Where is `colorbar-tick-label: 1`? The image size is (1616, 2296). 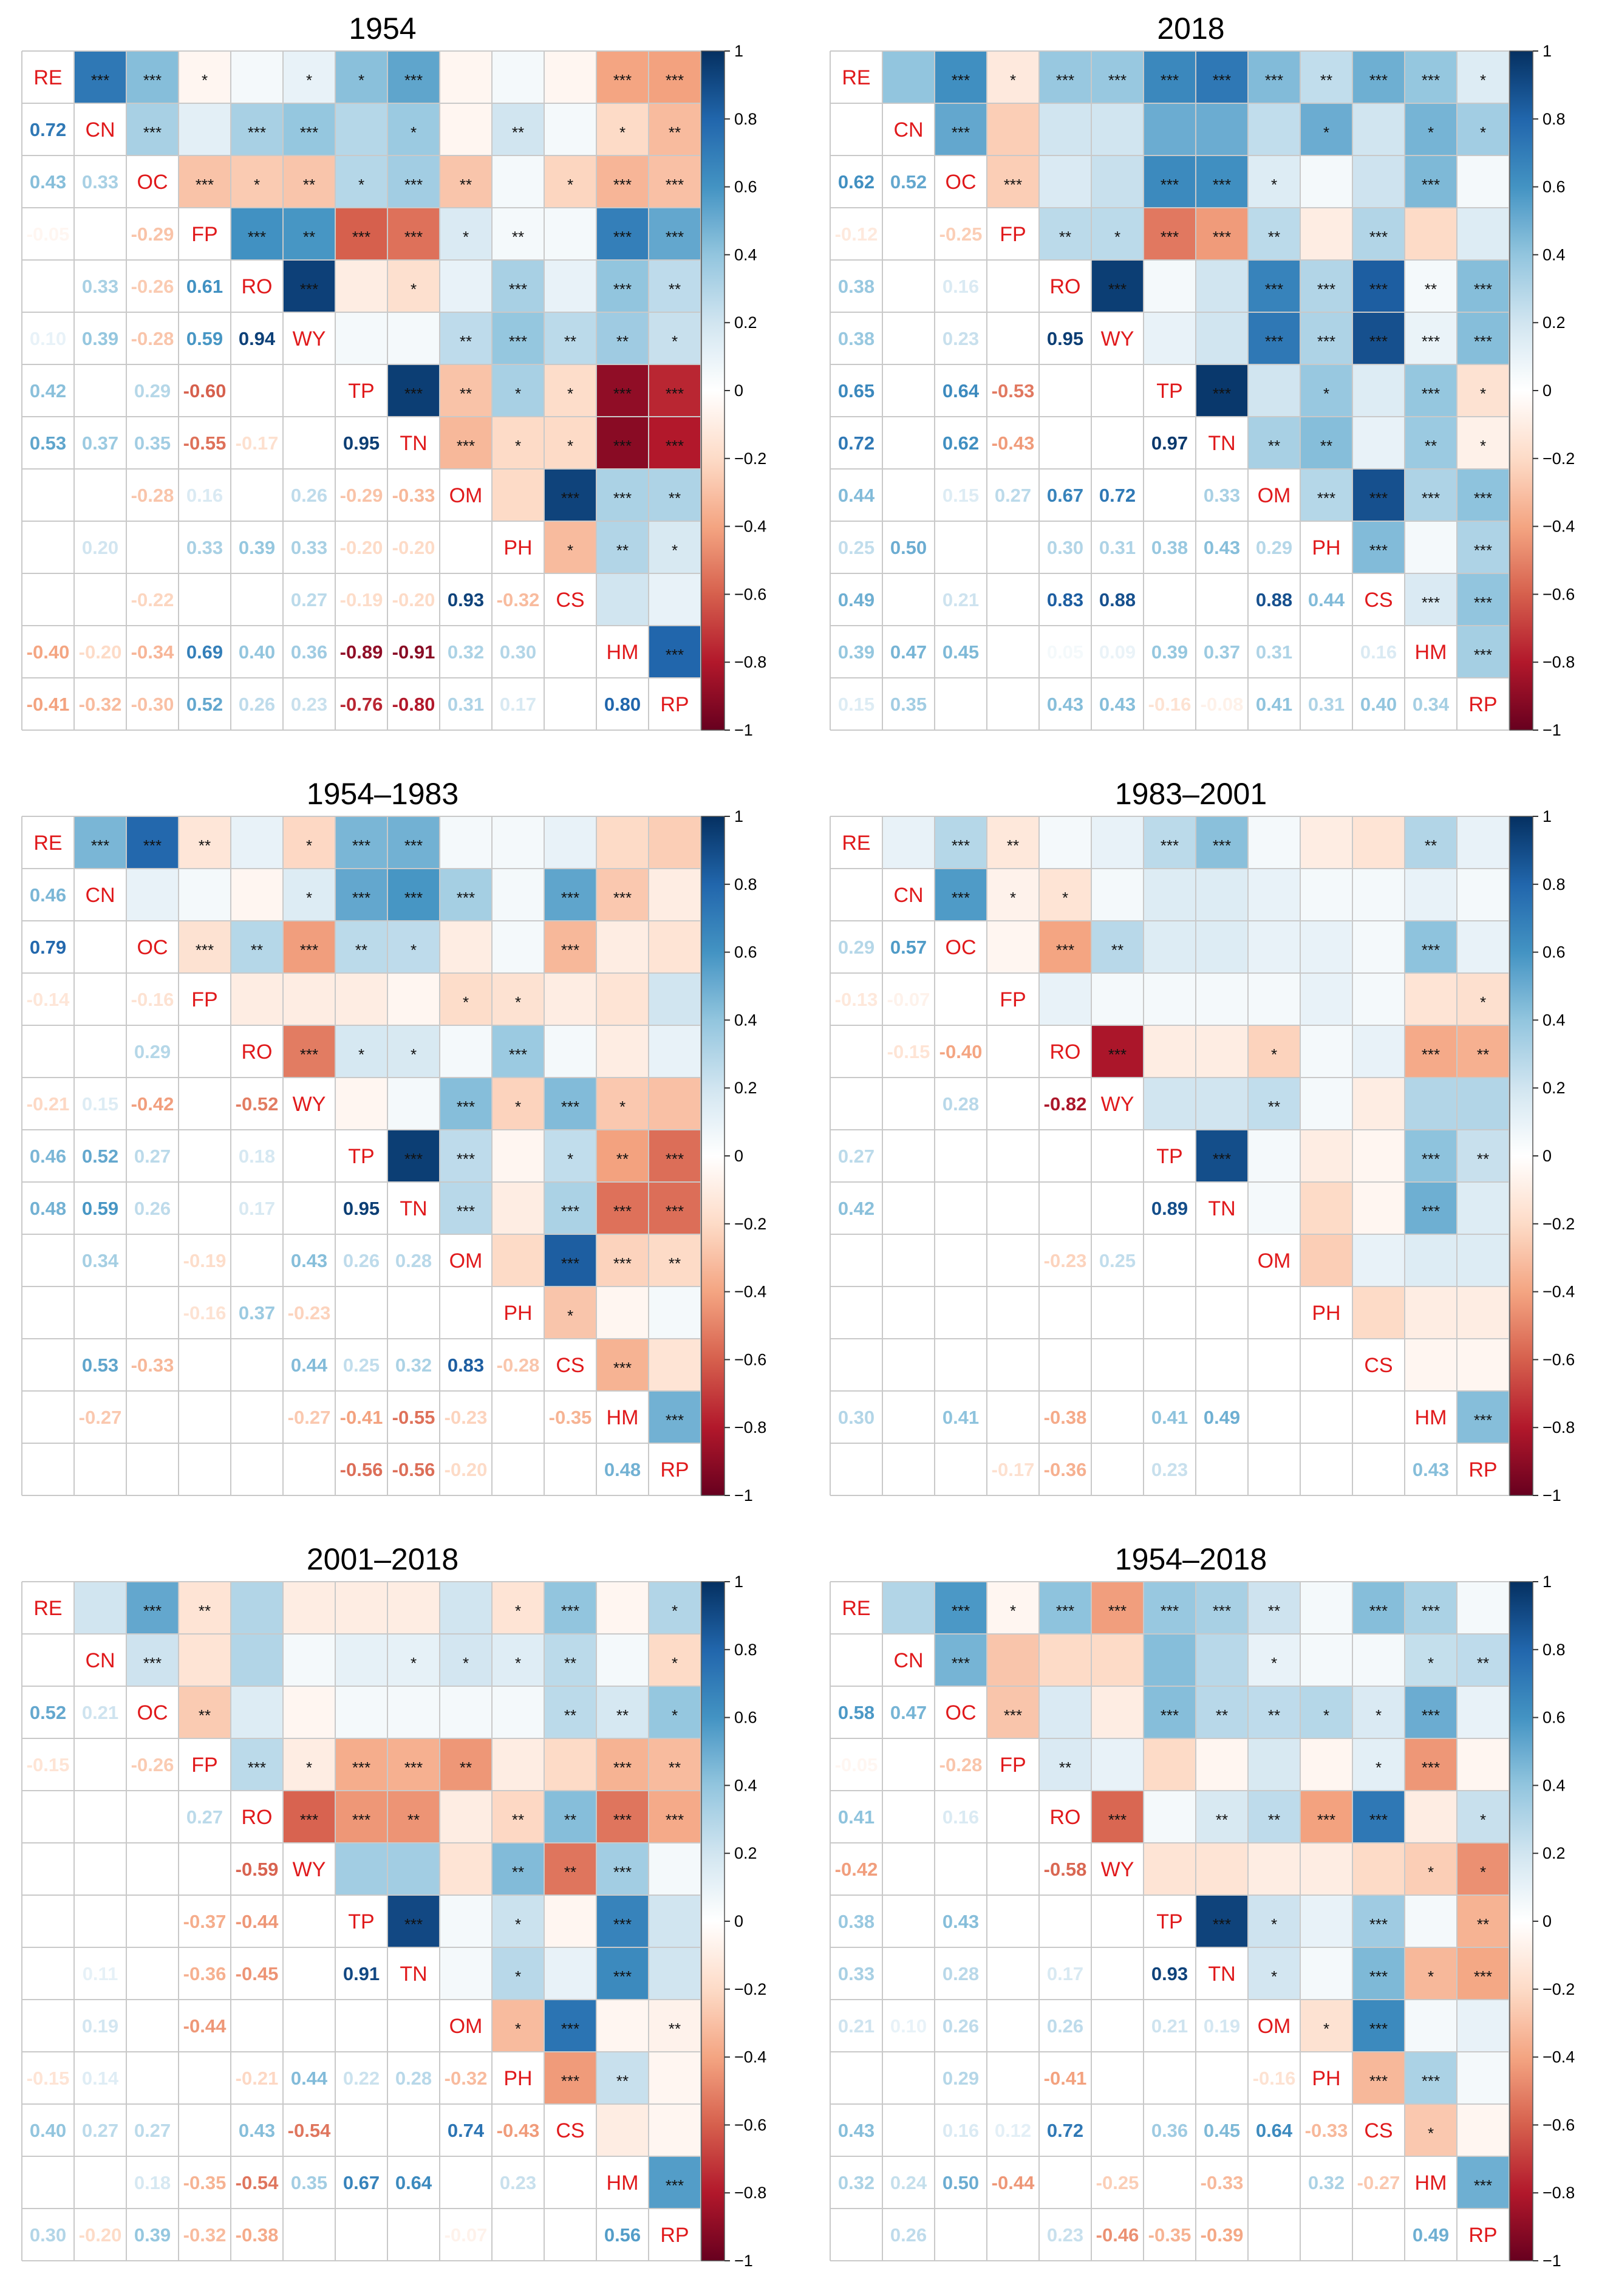
colorbar-tick-label: 1 is located at coordinates (1547, 1582).